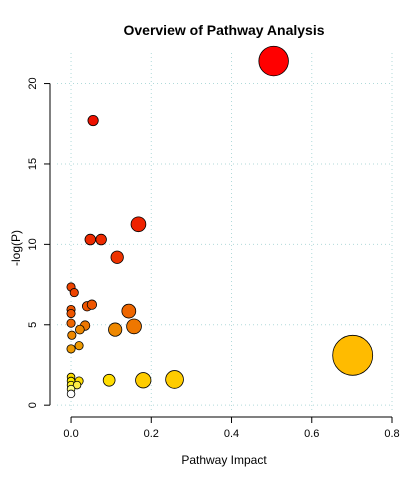  Describe the element at coordinates (391, 434) in the screenshot. I see `x-tick-label-4: 0.8` at that location.